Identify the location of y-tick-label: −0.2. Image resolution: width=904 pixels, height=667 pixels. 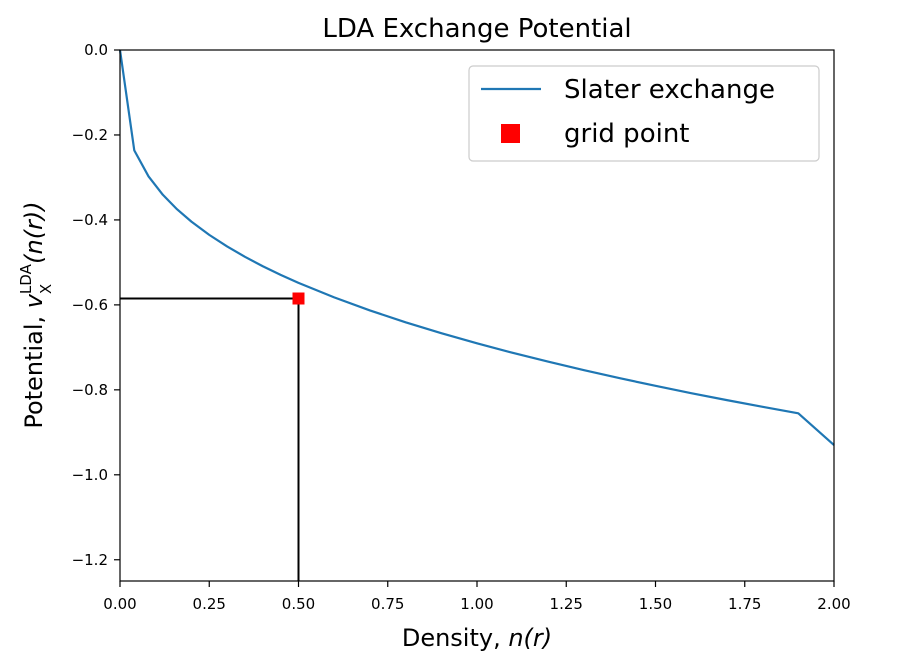
(90, 135).